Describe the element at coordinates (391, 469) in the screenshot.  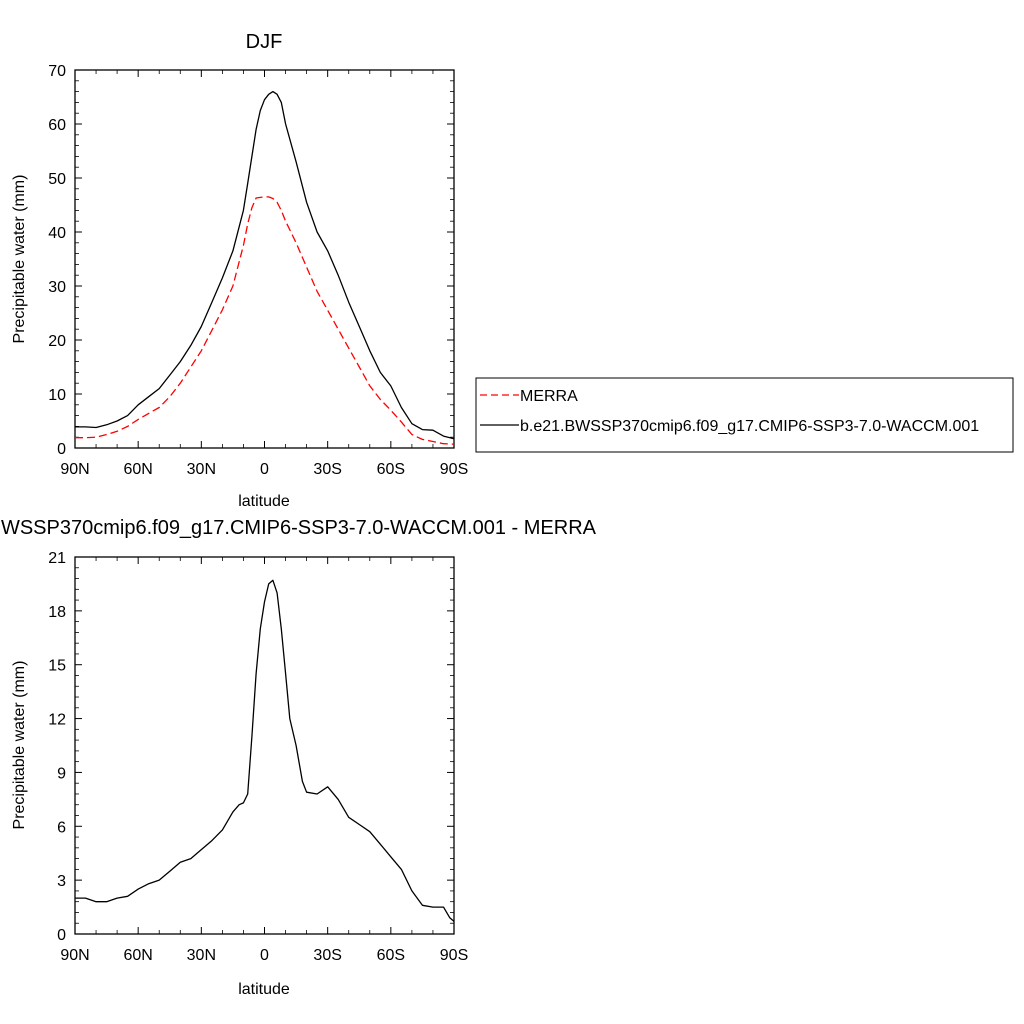
I see `top-x-tick-label: 60S` at that location.